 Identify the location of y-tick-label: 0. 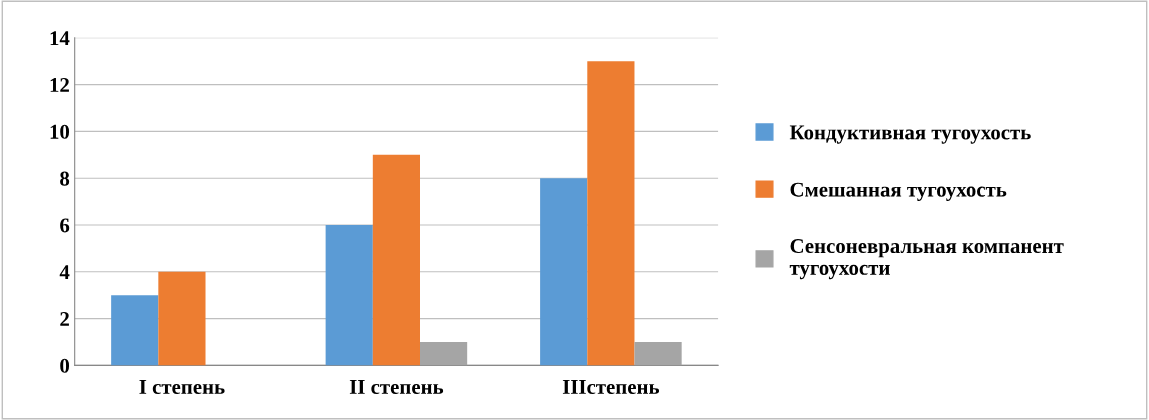
(65, 365).